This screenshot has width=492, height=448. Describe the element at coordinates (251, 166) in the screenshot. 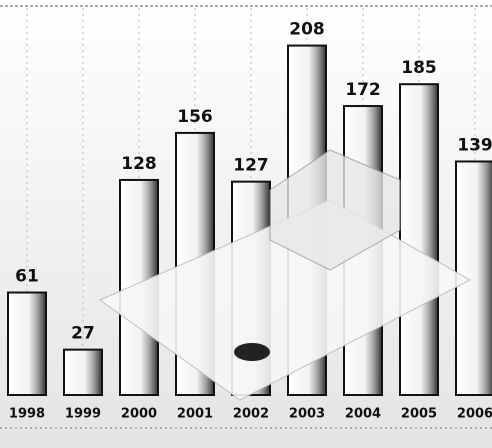

I see `value-label: 127` at that location.